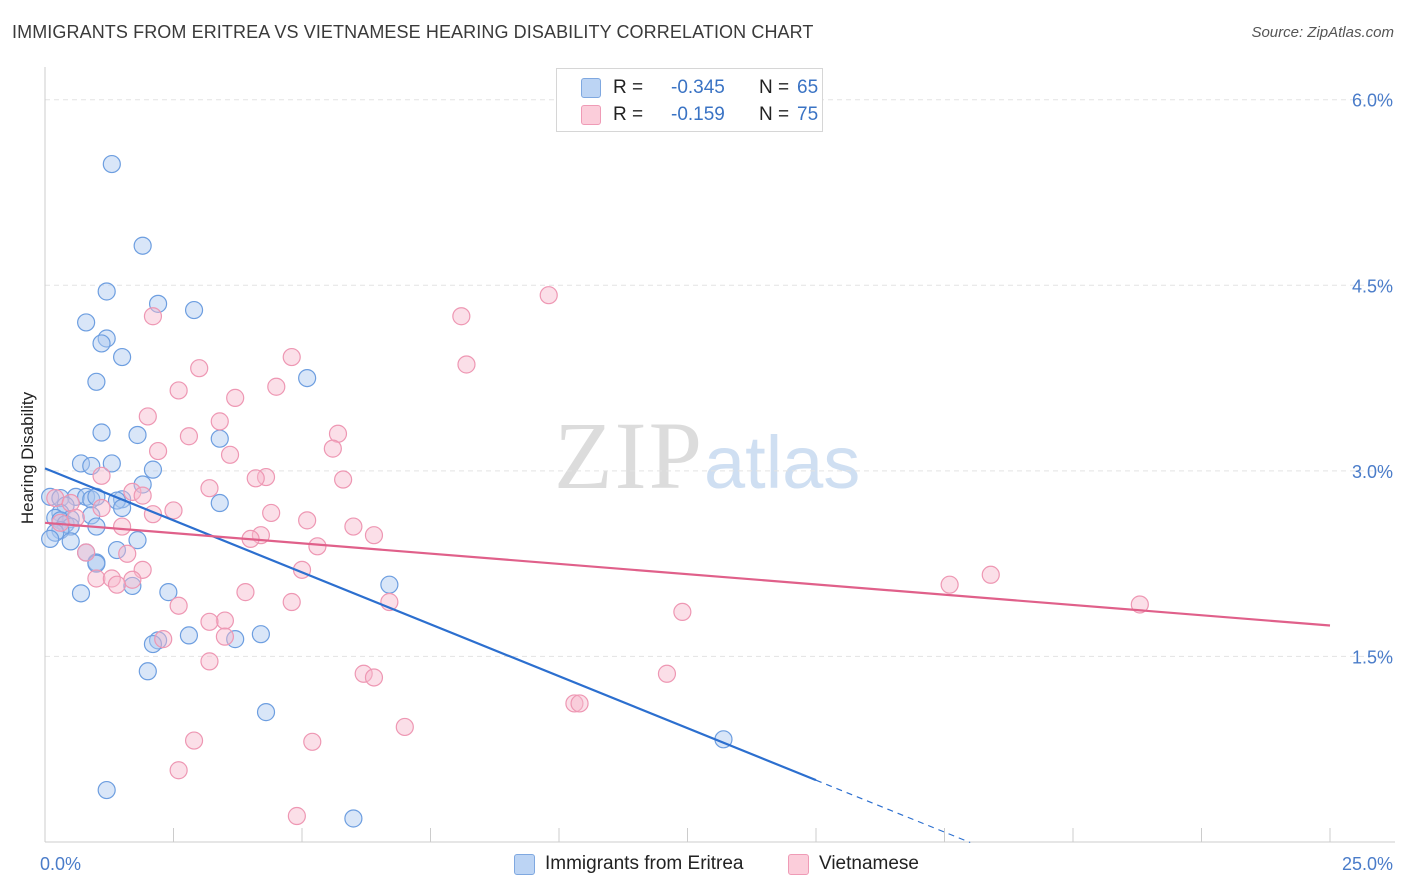  What do you see at coordinates (687, 574) in the screenshot?
I see `vietnamese-trend-line` at bounding box center [687, 574].